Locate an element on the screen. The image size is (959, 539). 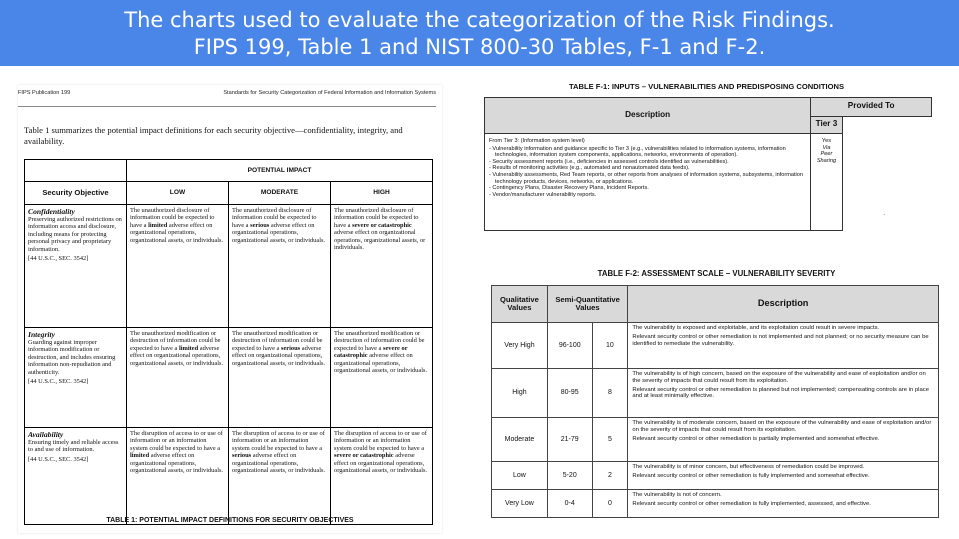
semi-quantitative-header: Semi-Quantitative Values is located at coordinates (587, 304).